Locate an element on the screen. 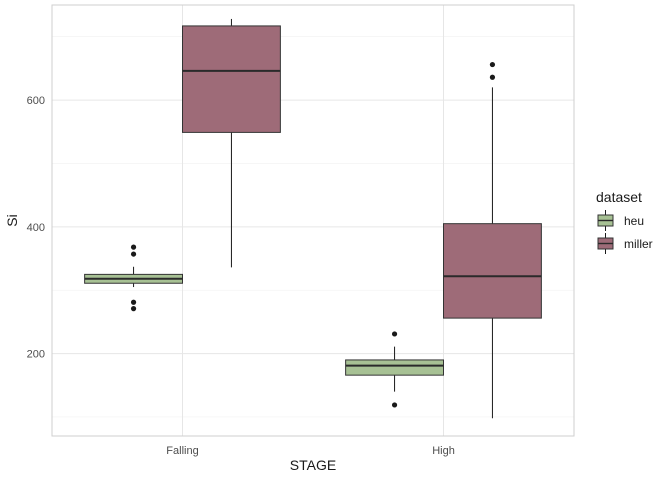  legend-title: dataset is located at coordinates (619, 197).